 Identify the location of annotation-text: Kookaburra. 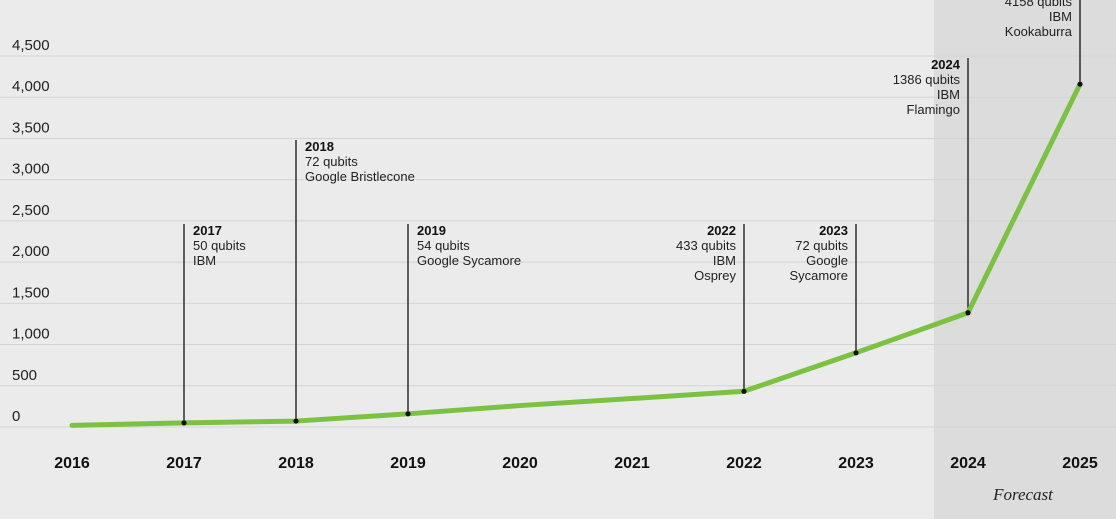
(1039, 31).